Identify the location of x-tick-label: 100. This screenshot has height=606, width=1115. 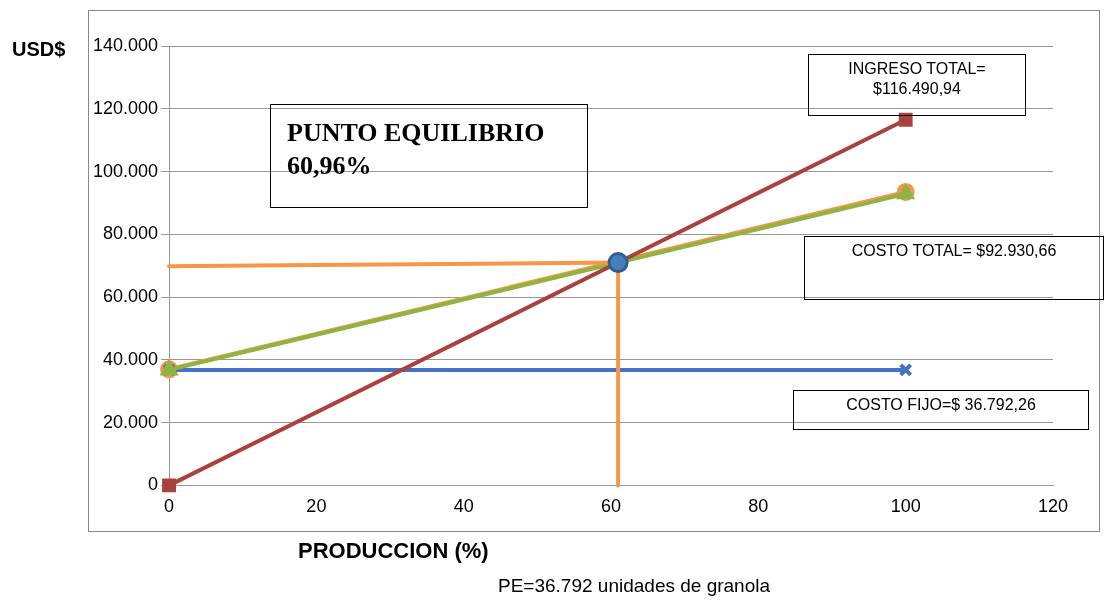
(905, 506).